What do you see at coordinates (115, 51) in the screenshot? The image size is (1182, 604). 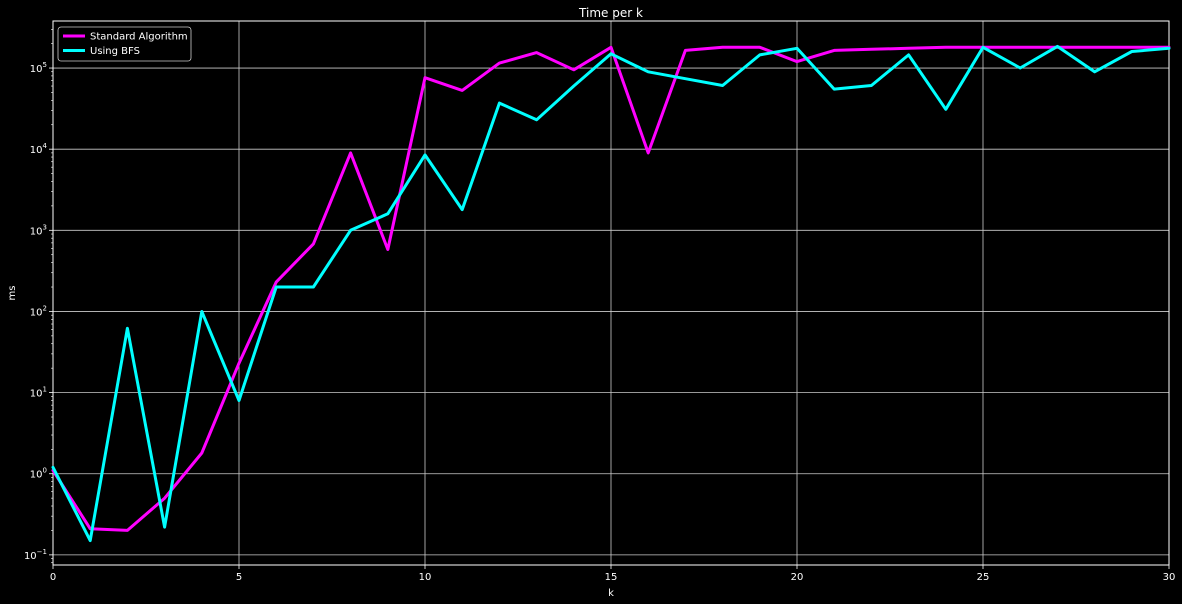 I see `legend-label: Using BFS` at bounding box center [115, 51].